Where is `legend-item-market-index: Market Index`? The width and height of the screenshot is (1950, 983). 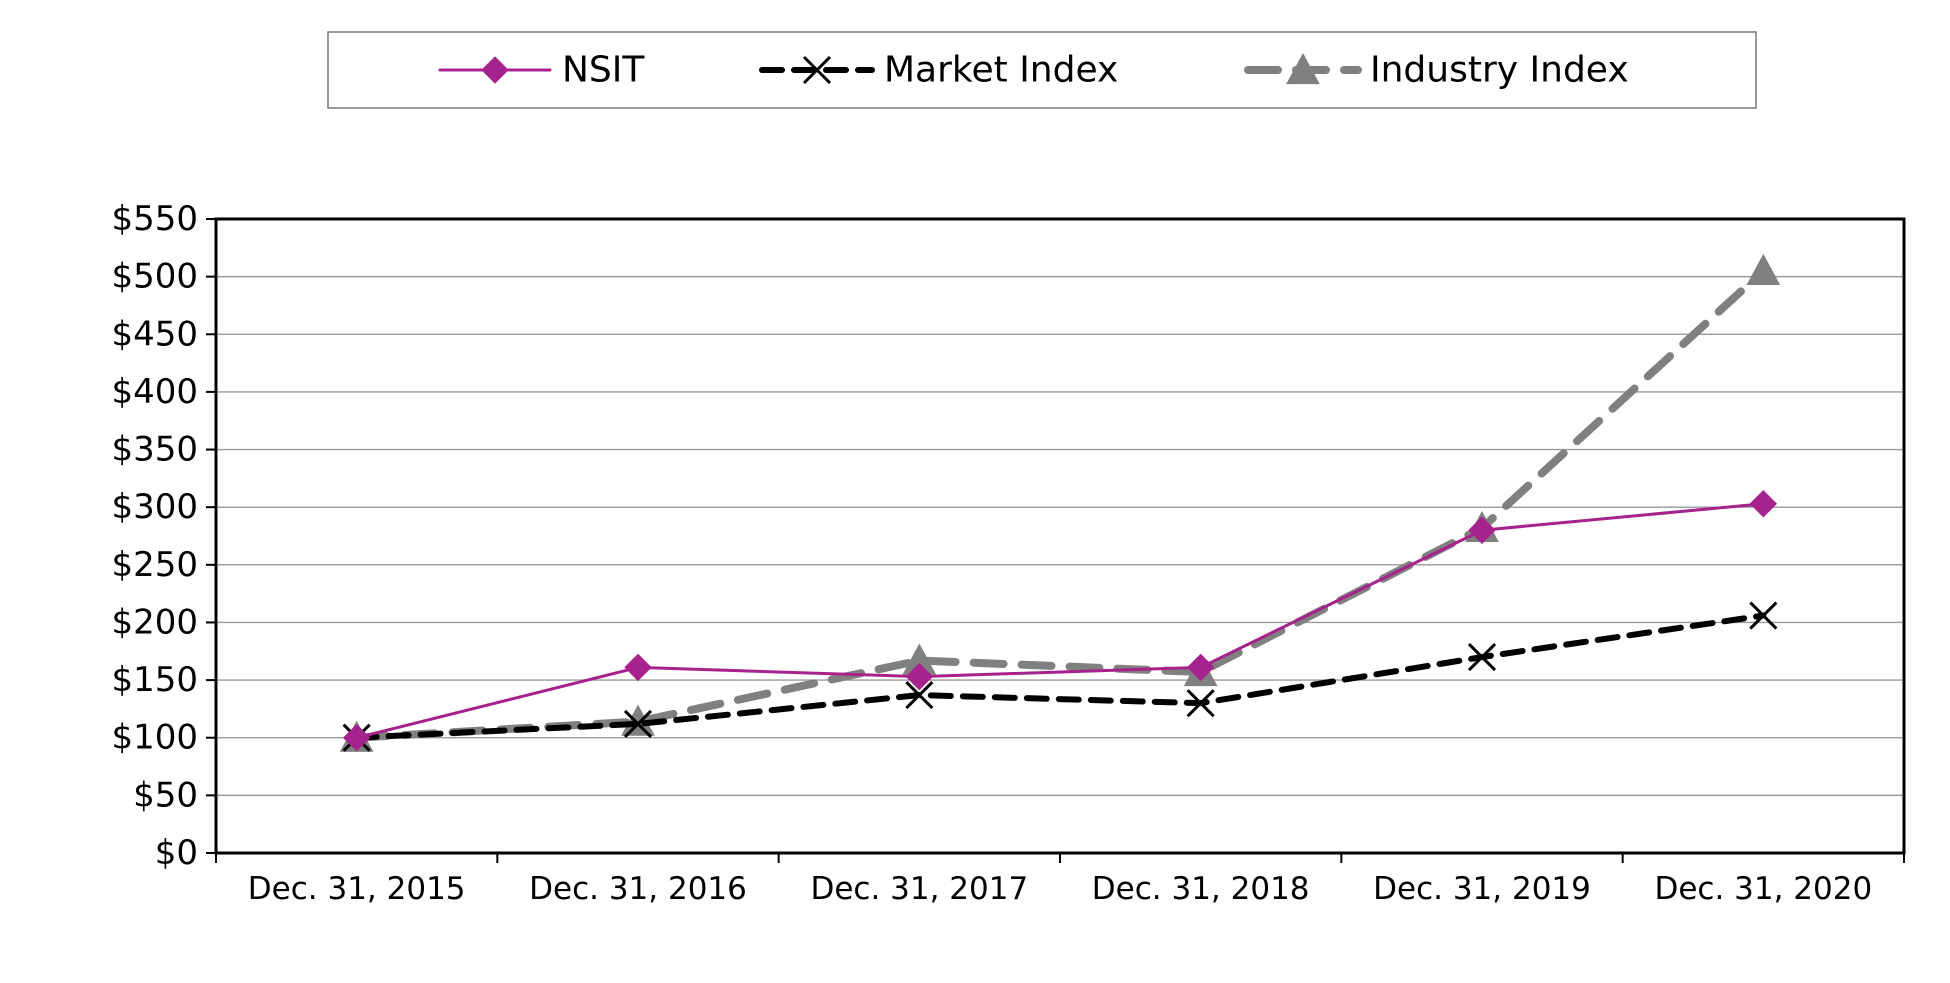 legend-item-market-index: Market Index is located at coordinates (938, 70).